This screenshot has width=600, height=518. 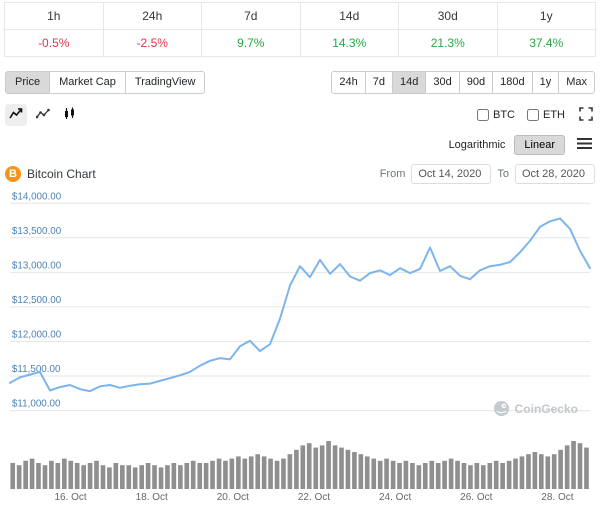 I want to click on x-axis-label: 18. Oct, so click(x=151, y=498).